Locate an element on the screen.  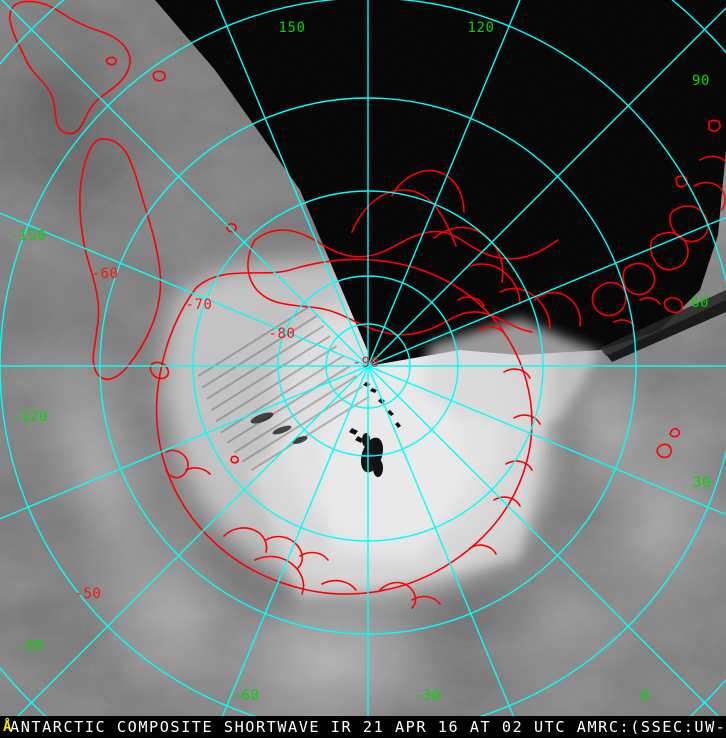
meridian-75e is located at coordinates (546, 291).